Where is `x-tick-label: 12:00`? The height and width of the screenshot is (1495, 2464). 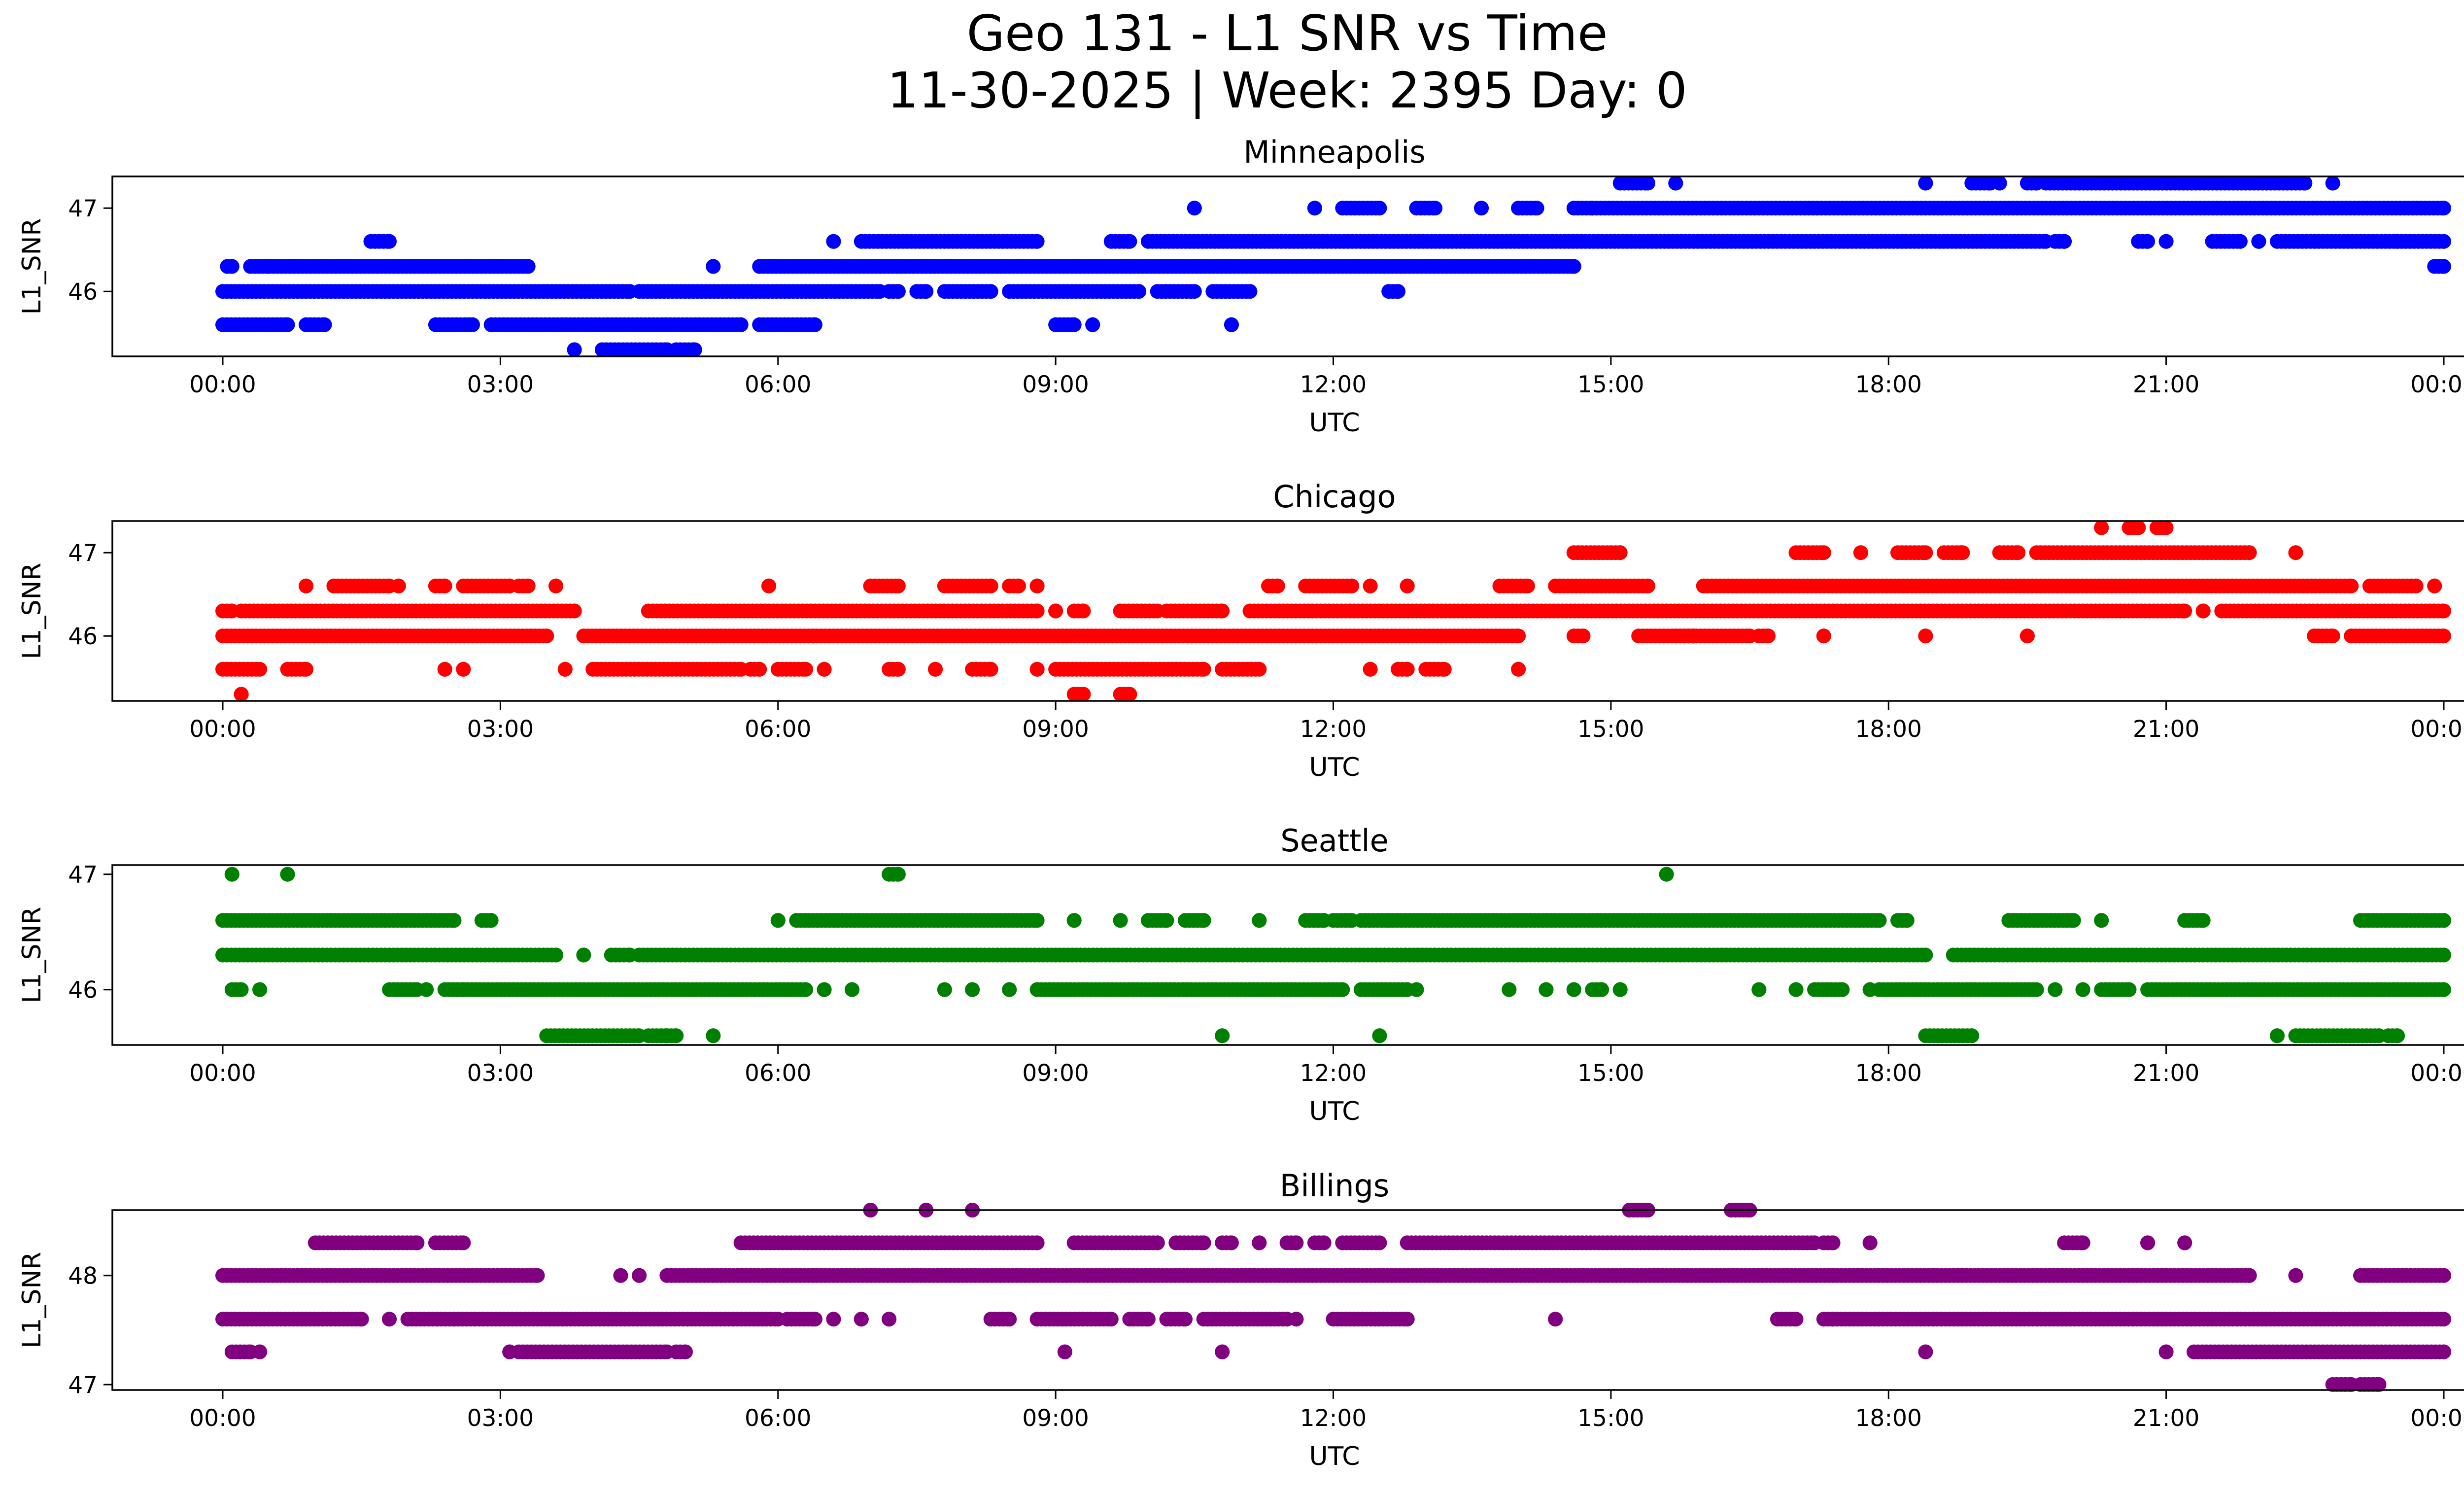
x-tick-label: 12:00 is located at coordinates (1333, 1073).